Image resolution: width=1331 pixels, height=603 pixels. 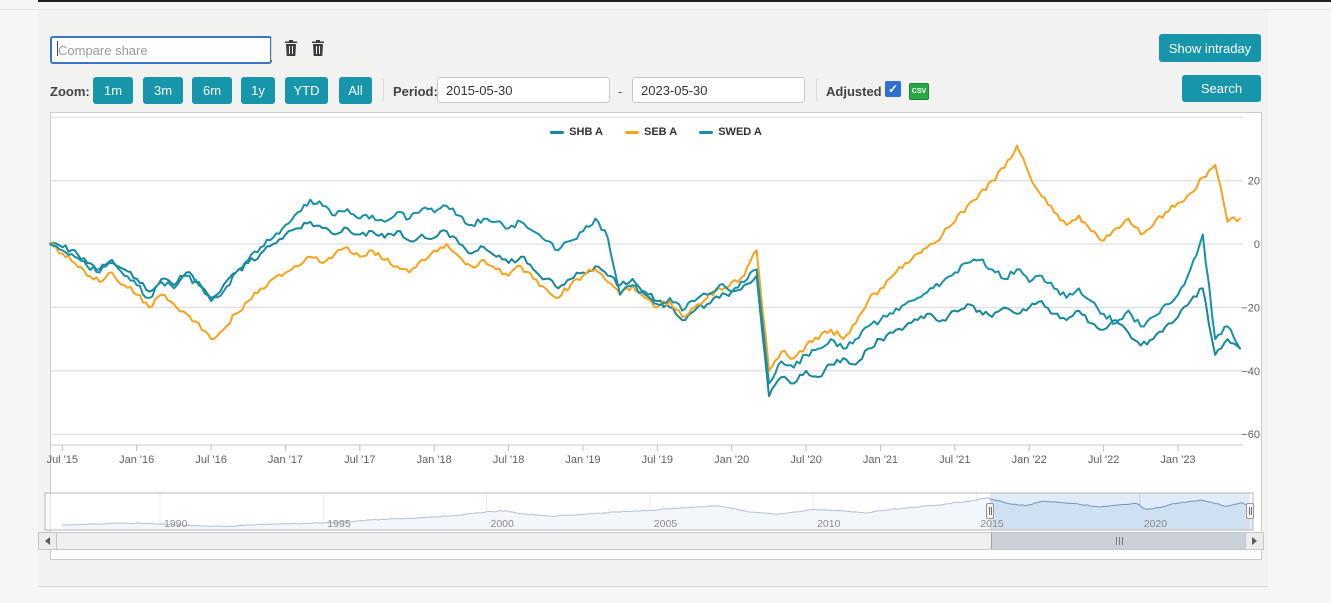 I want to click on zoom-ytd-button: YTD, so click(x=306, y=90).